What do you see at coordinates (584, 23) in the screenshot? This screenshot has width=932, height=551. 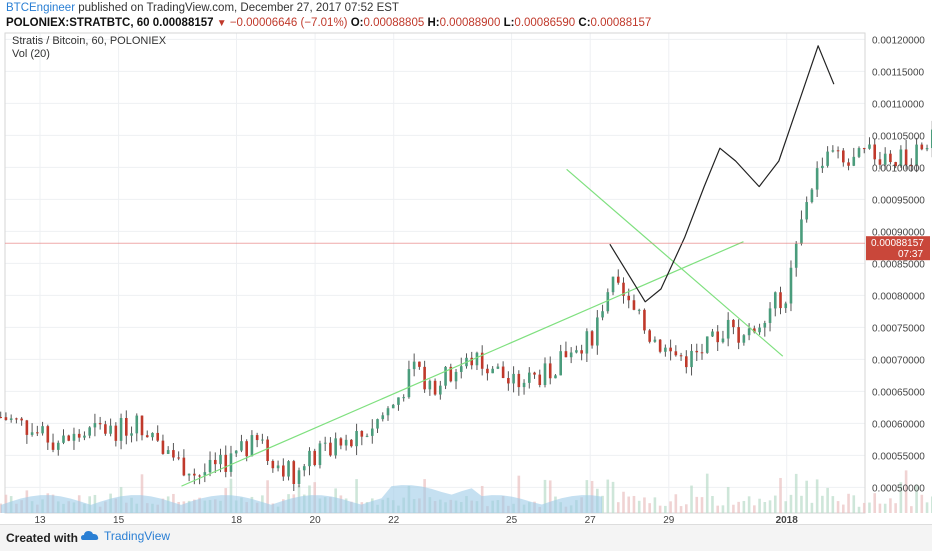 I see `close-label: C:` at bounding box center [584, 23].